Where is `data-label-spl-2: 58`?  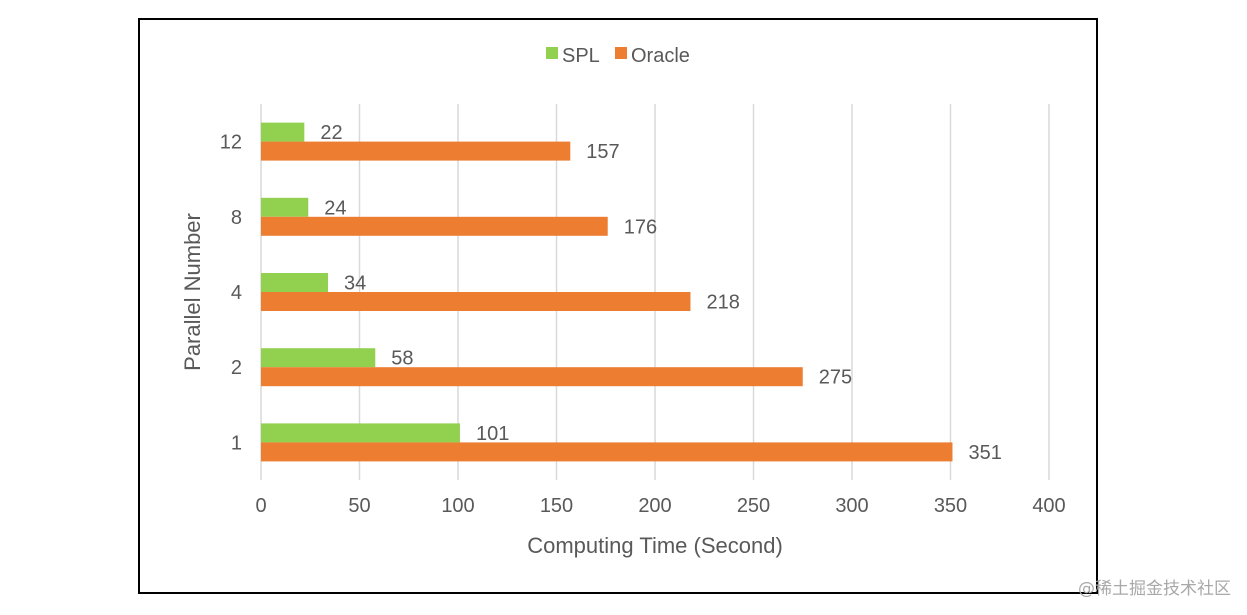 data-label-spl-2: 58 is located at coordinates (402, 359).